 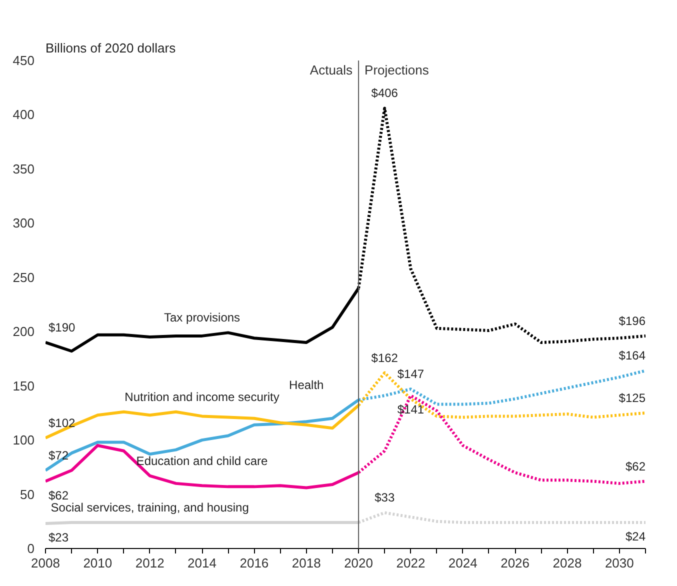 I want to click on annotation: $147, so click(x=410, y=374).